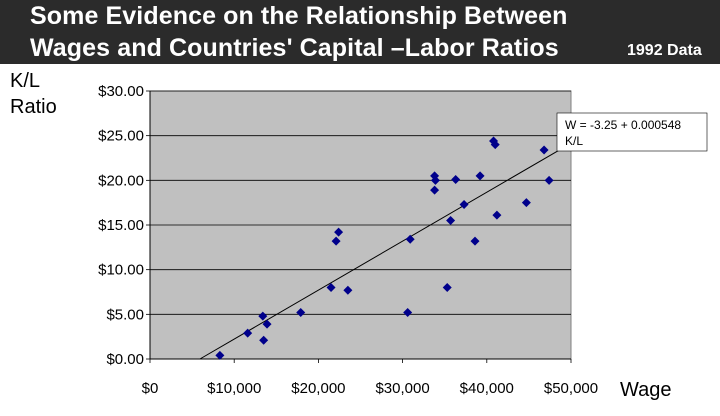 The image size is (720, 416). What do you see at coordinates (318, 388) in the screenshot?
I see `x-tick-label: $20,000` at bounding box center [318, 388].